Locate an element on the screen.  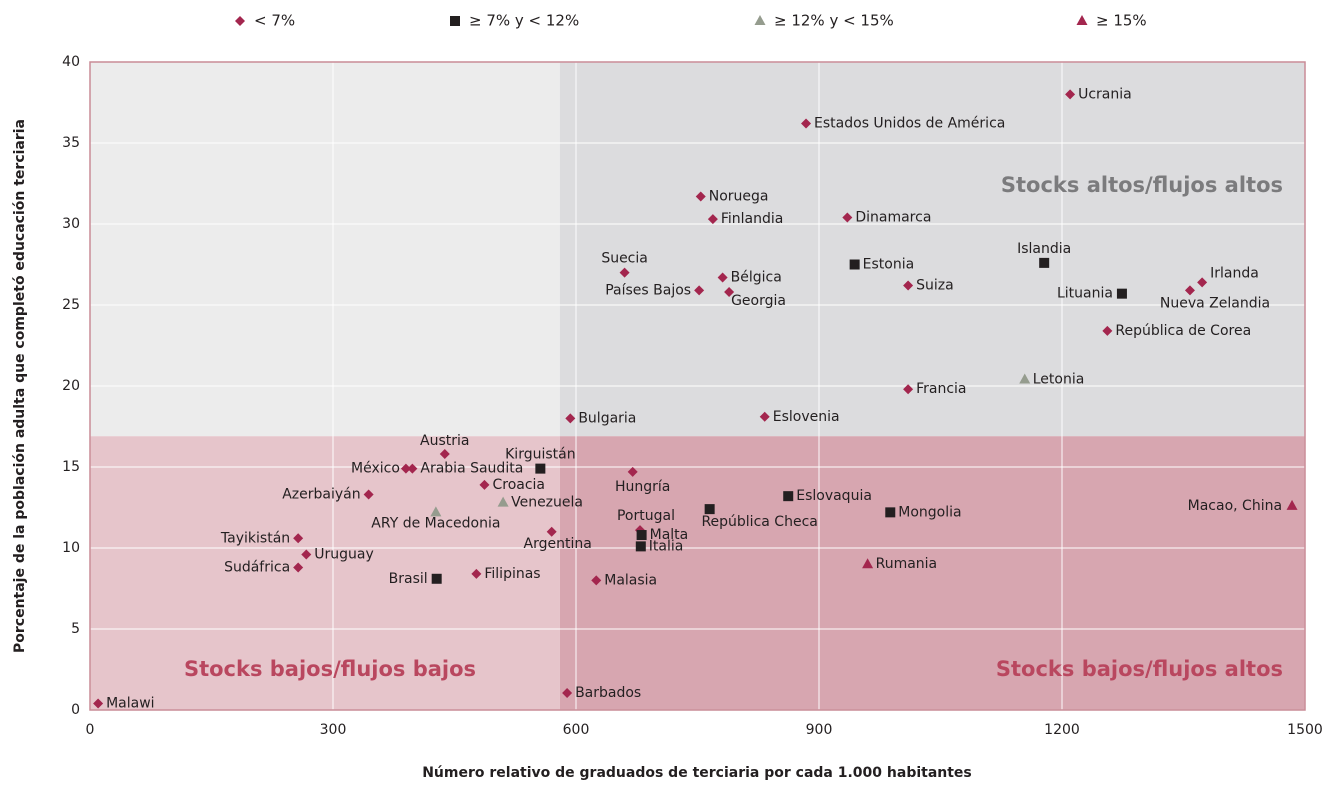
point-label: Países Bajos is located at coordinates (648, 290).